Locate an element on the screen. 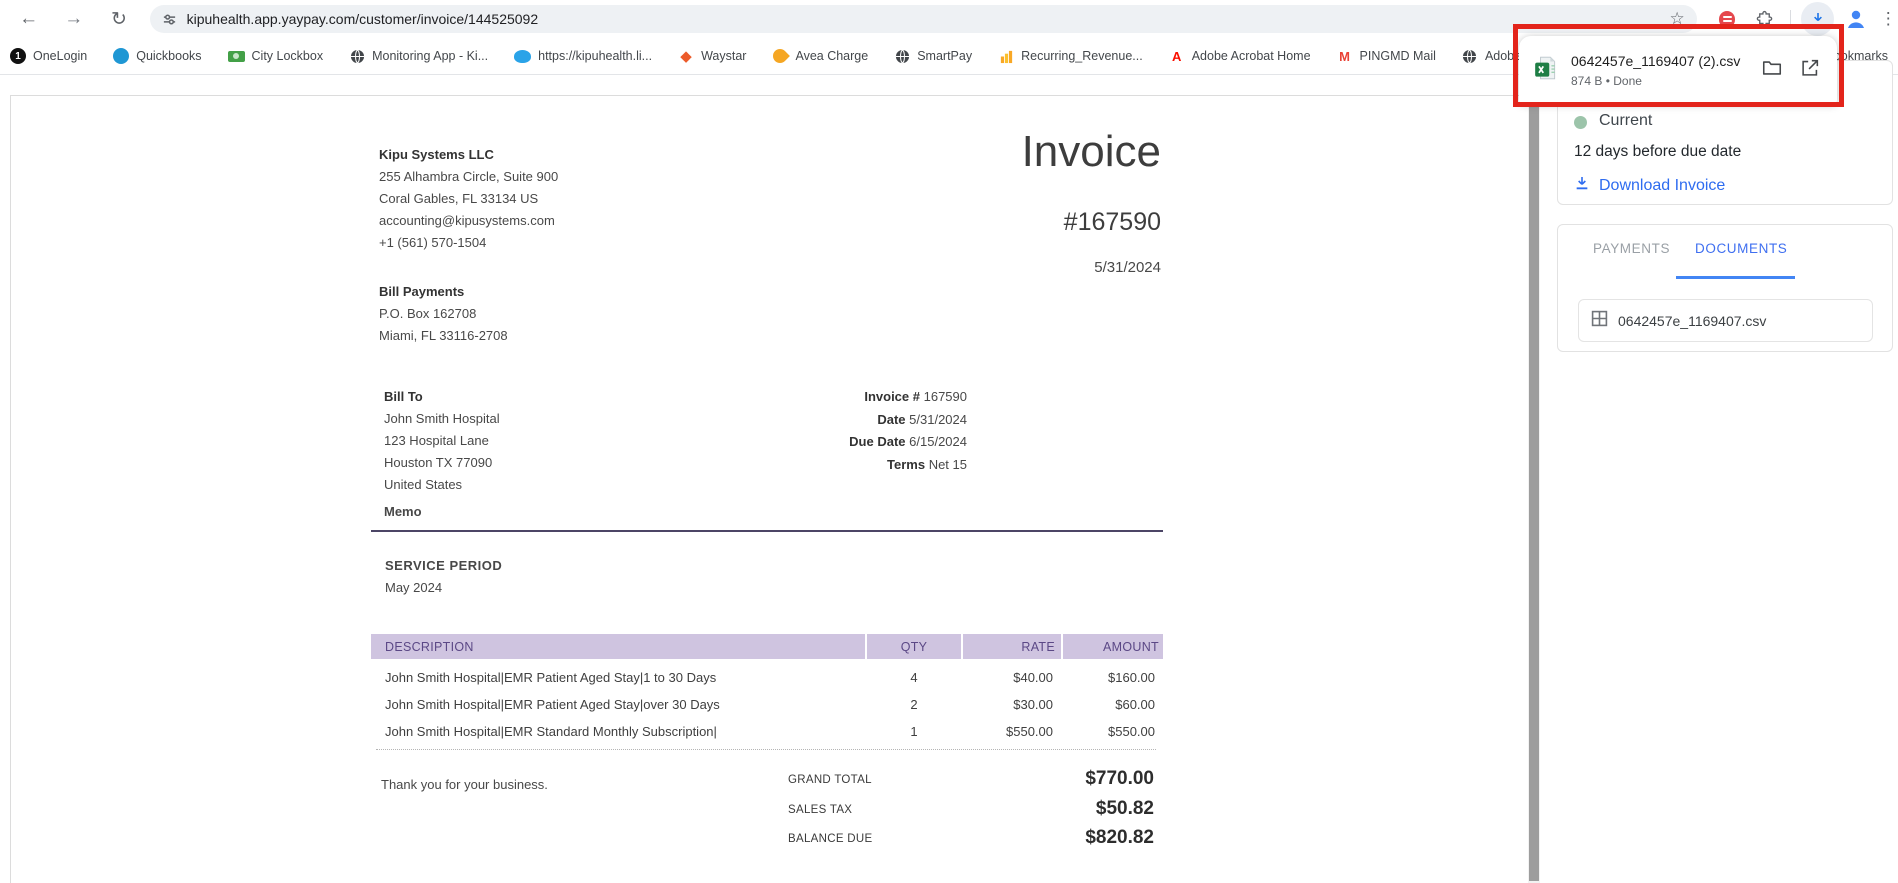 Image resolution: width=1898 pixels, height=883 pixels. service-period-label: SERVICE PERIOD is located at coordinates (444, 565).